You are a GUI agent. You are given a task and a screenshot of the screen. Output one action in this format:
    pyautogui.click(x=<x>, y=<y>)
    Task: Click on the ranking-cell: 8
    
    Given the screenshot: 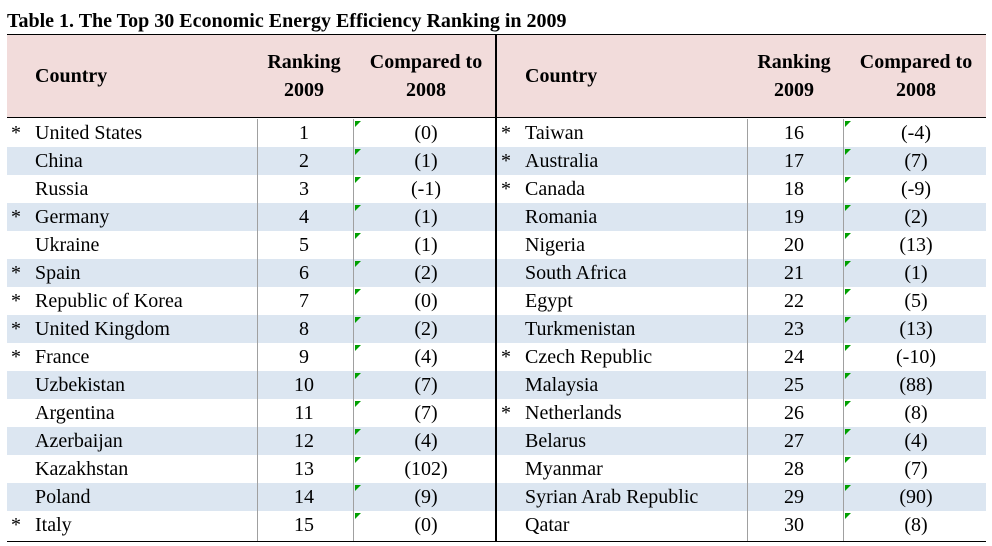 What is the action you would take?
    pyautogui.click(x=304, y=329)
    